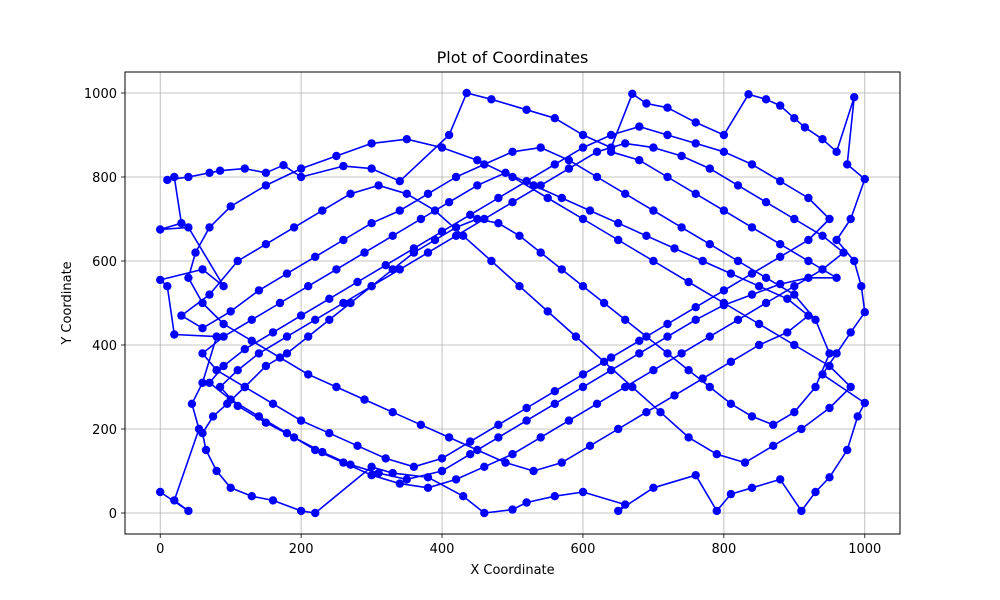 The width and height of the screenshot is (1000, 600). What do you see at coordinates (100, 94) in the screenshot?
I see `y-tick-label: 1000` at bounding box center [100, 94].